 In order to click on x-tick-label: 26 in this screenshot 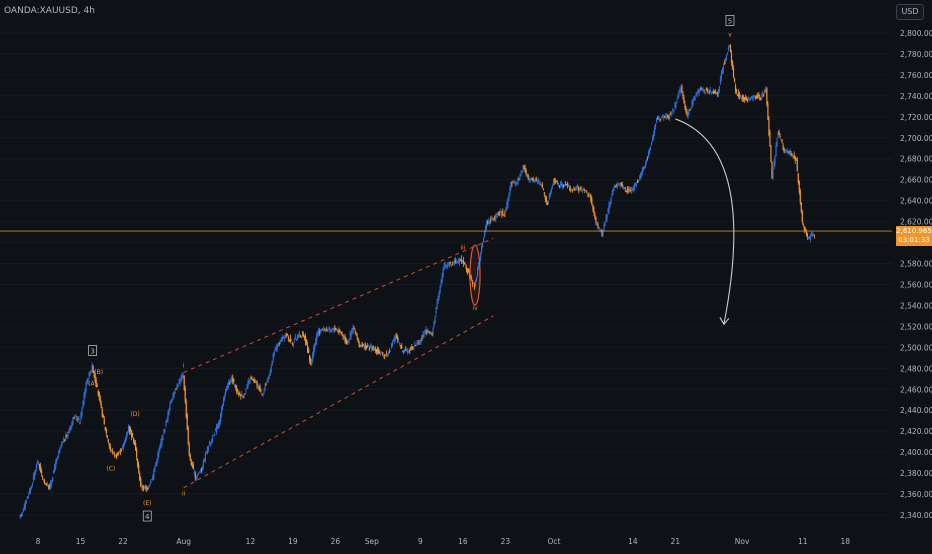, I will do `click(336, 541)`.